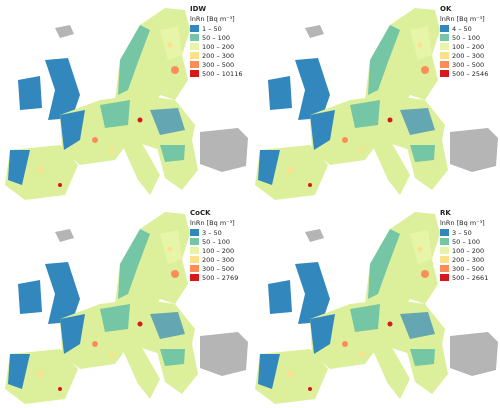 Image resolution: width=500 pixels, height=408 pixels. I want to click on legend-label: 500 – 2546, so click(470, 74).